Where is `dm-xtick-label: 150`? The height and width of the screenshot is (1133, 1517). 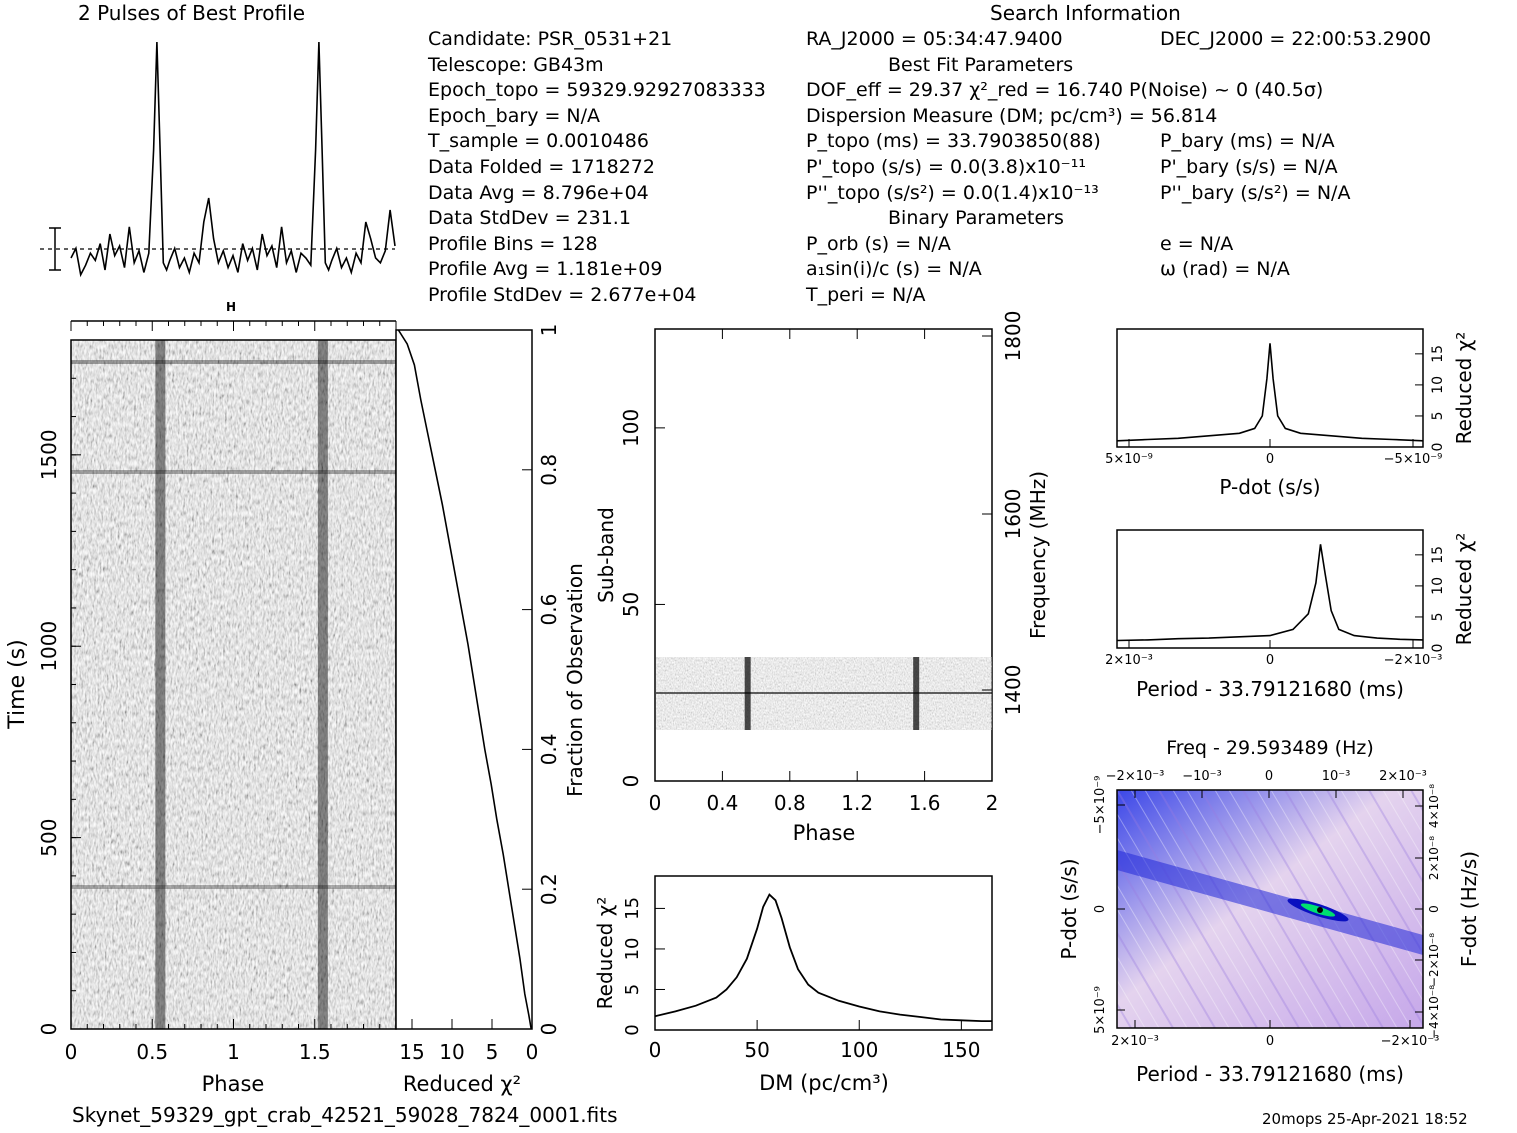 dm-xtick-label: 150 is located at coordinates (961, 1050).